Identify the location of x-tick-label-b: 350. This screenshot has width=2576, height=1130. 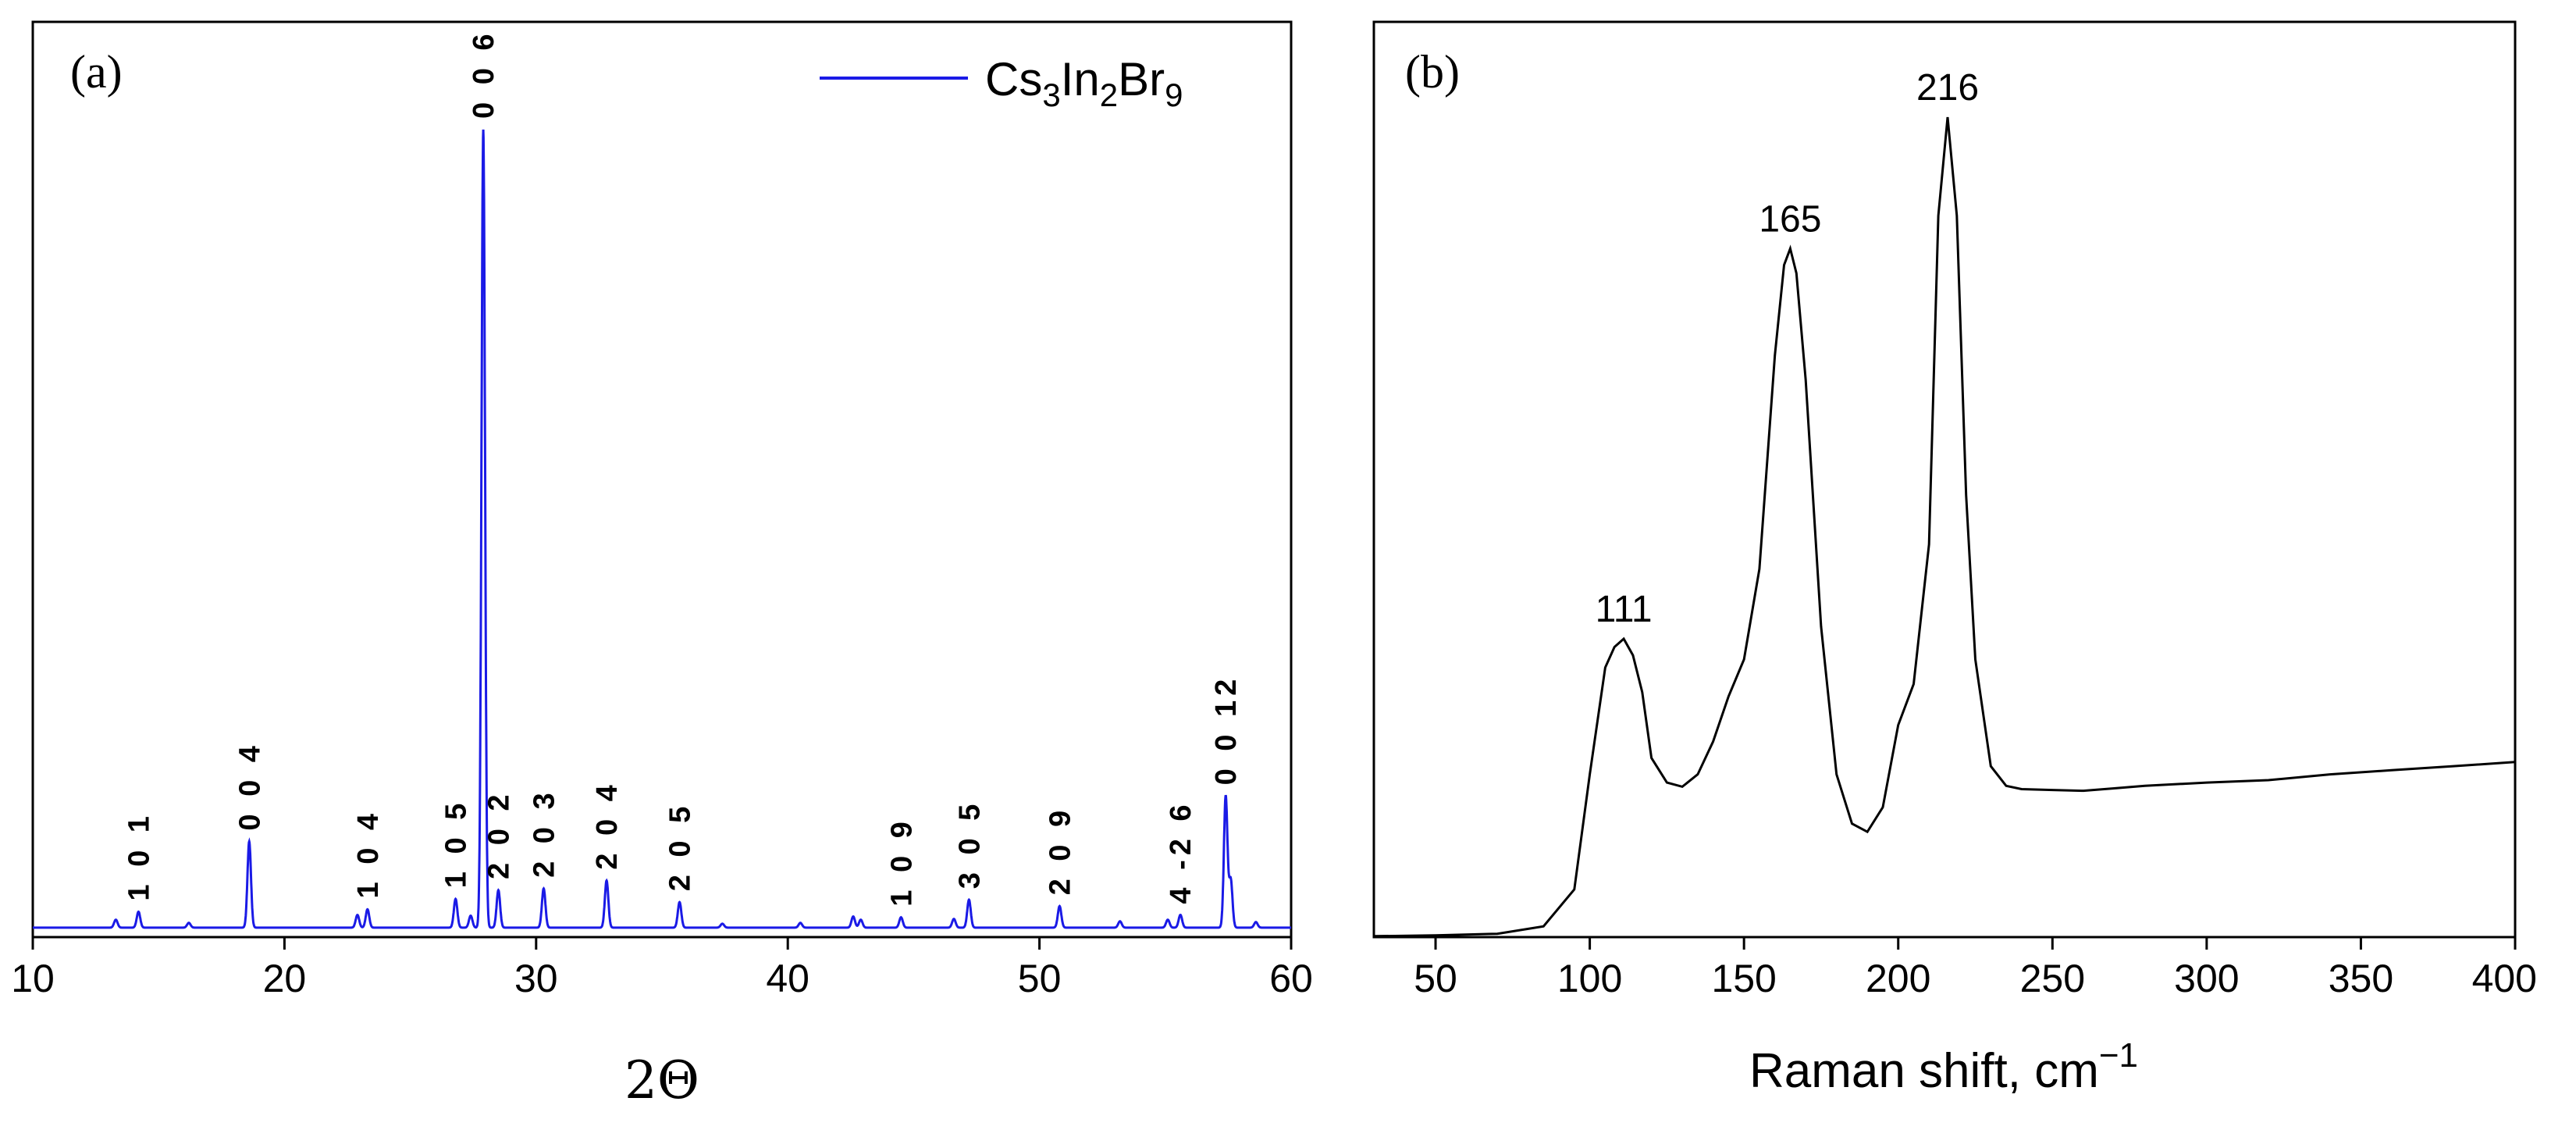
(2361, 979).